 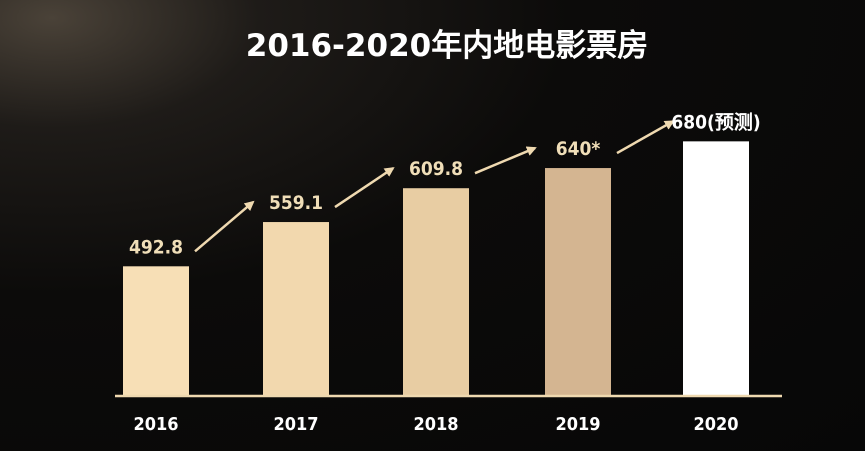 I want to click on x-tick-2017: 2017, so click(x=295, y=424).